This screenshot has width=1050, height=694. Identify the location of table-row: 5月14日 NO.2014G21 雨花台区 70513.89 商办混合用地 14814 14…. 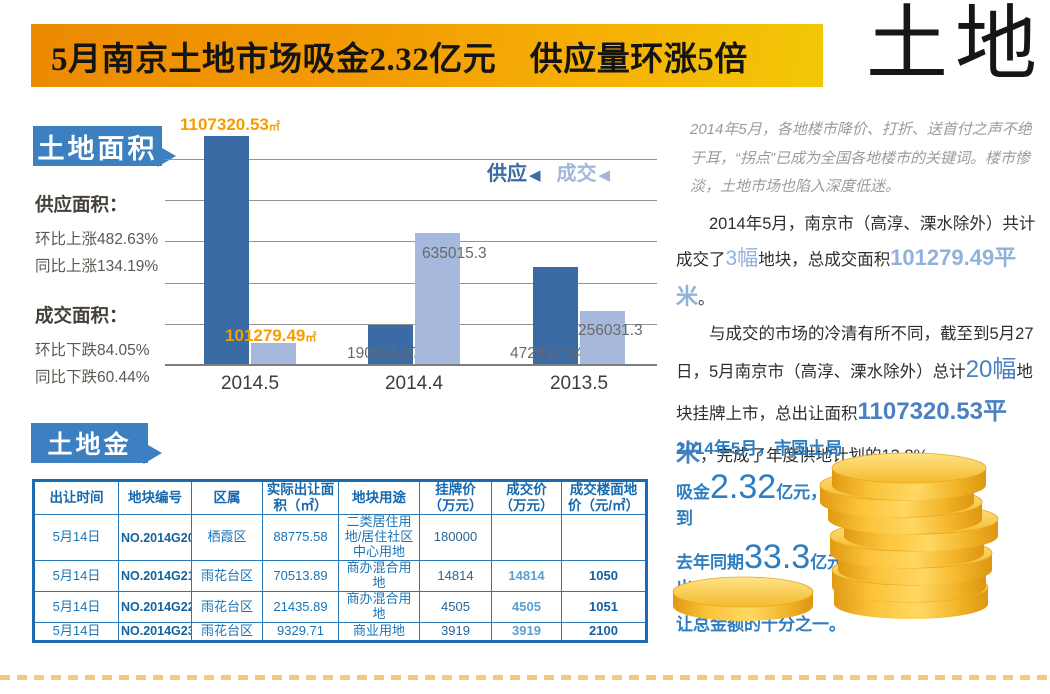
(340, 576).